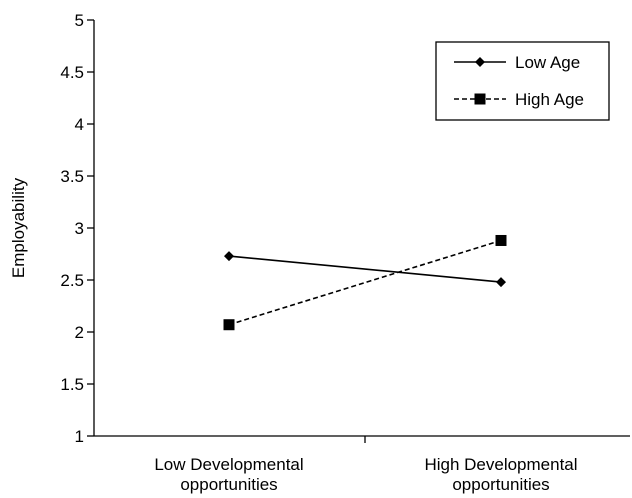 The image size is (632, 498). Describe the element at coordinates (500, 474) in the screenshot. I see `x-tick-label: High Developmental opportunities` at that location.